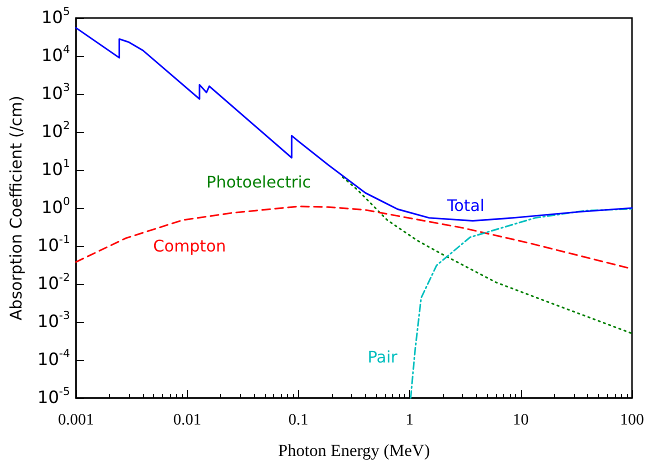 Image resolution: width=647 pixels, height=472 pixels. What do you see at coordinates (465, 206) in the screenshot?
I see `series-label: Total` at bounding box center [465, 206].